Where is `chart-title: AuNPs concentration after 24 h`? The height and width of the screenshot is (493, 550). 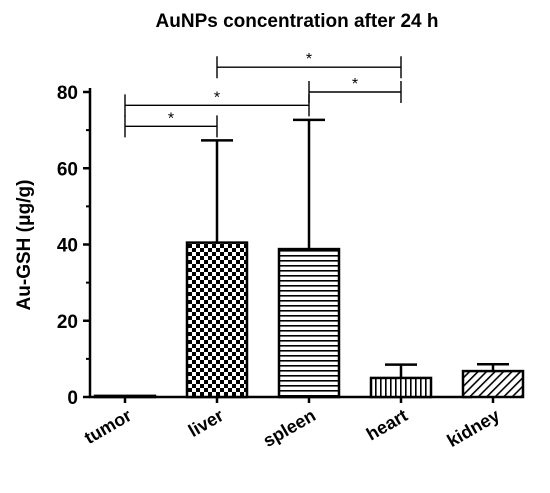 chart-title: AuNPs concentration after 24 h is located at coordinates (297, 21).